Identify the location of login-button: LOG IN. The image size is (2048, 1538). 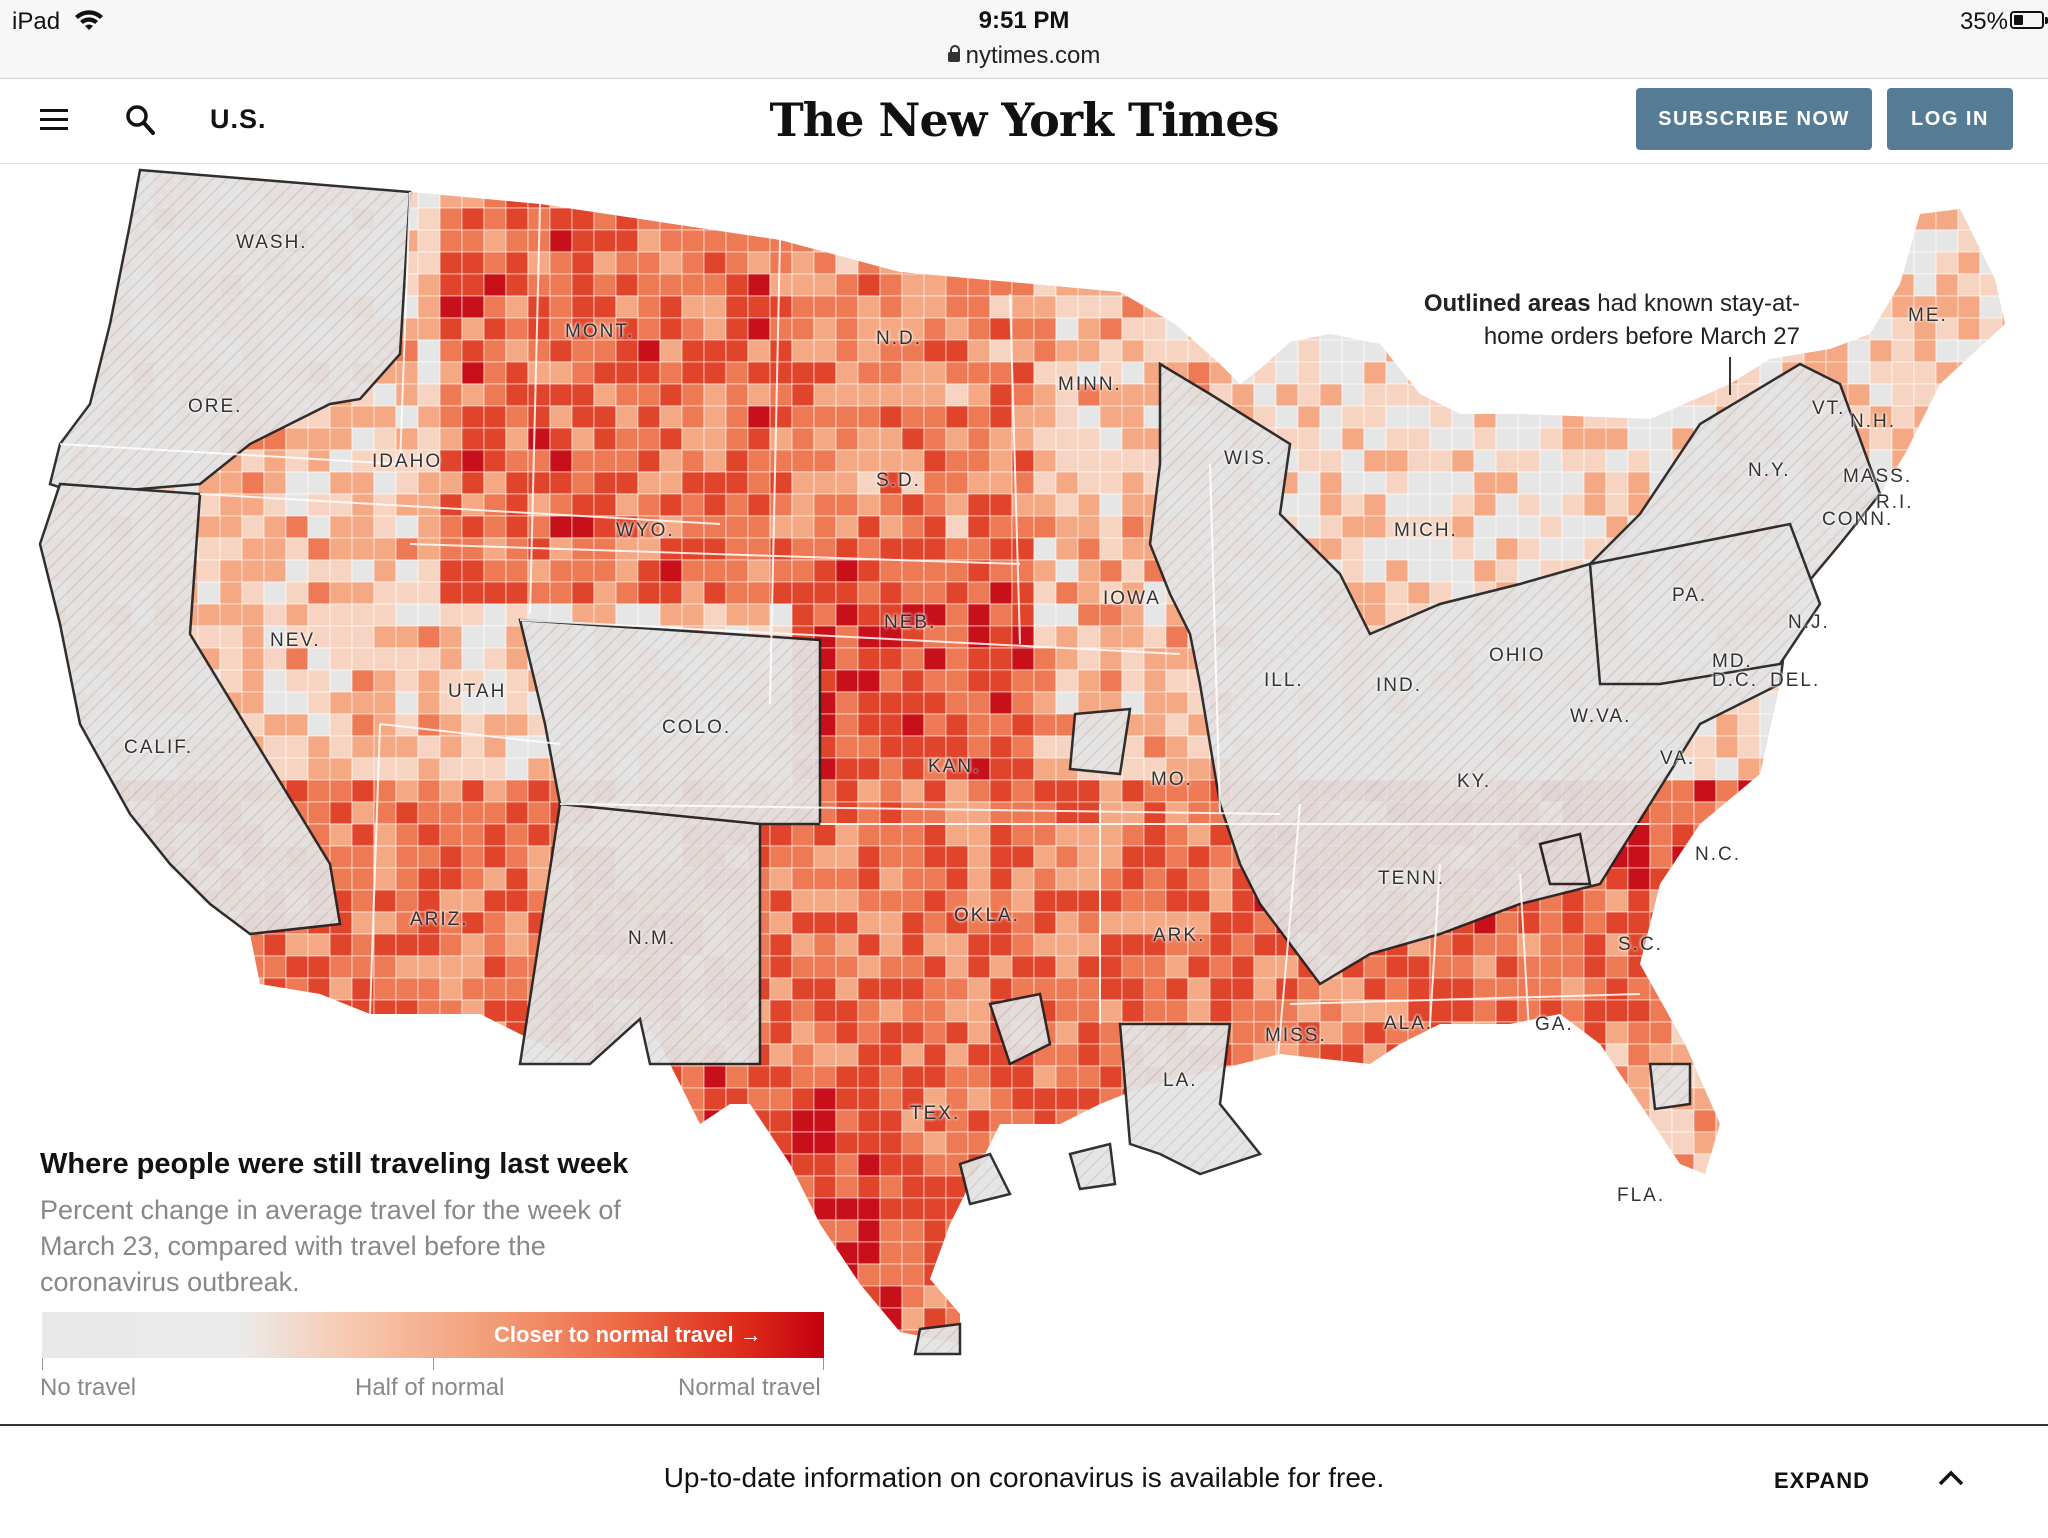
(1950, 119).